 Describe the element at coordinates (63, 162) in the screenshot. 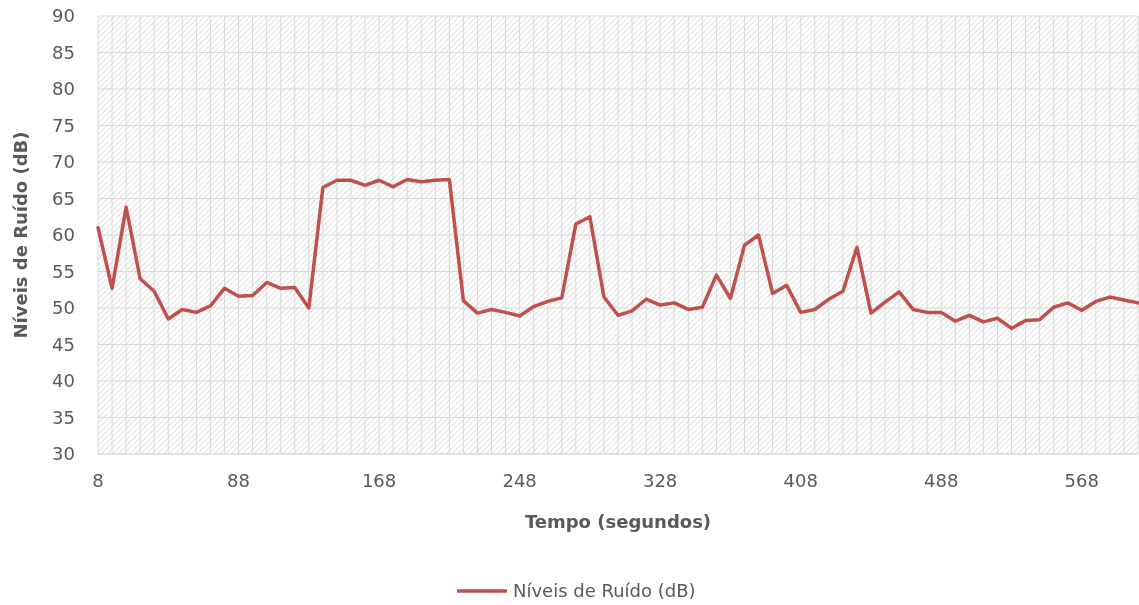

I see `y-tick-label: 70` at that location.